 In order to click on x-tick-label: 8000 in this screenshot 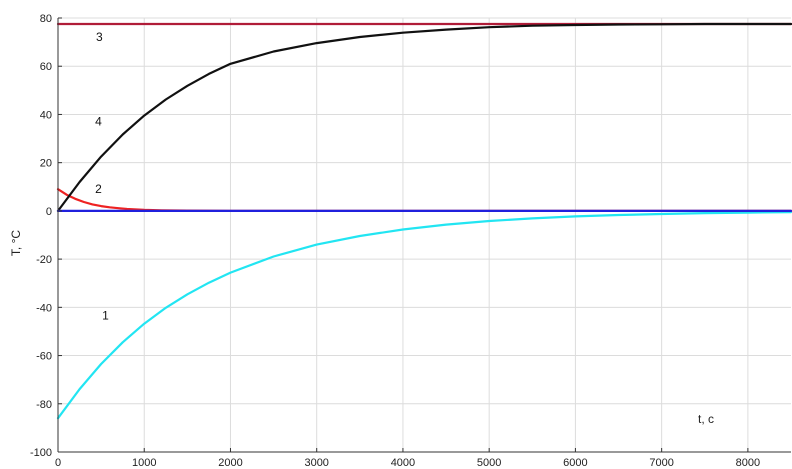, I will do `click(748, 463)`.